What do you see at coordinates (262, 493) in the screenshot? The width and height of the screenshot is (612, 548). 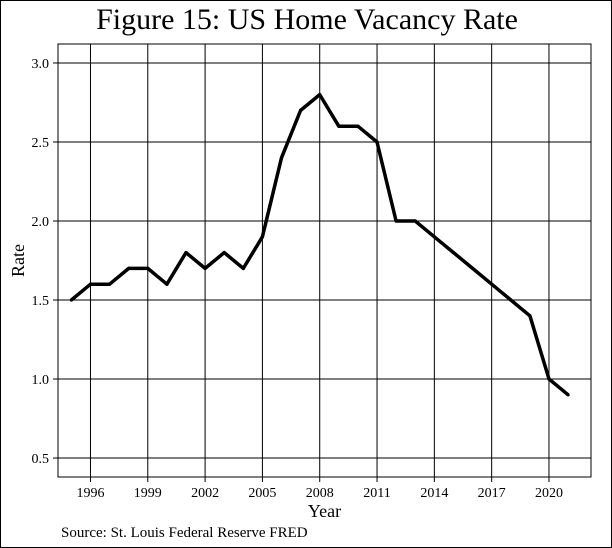 I see `x-tick-label: 2005` at bounding box center [262, 493].